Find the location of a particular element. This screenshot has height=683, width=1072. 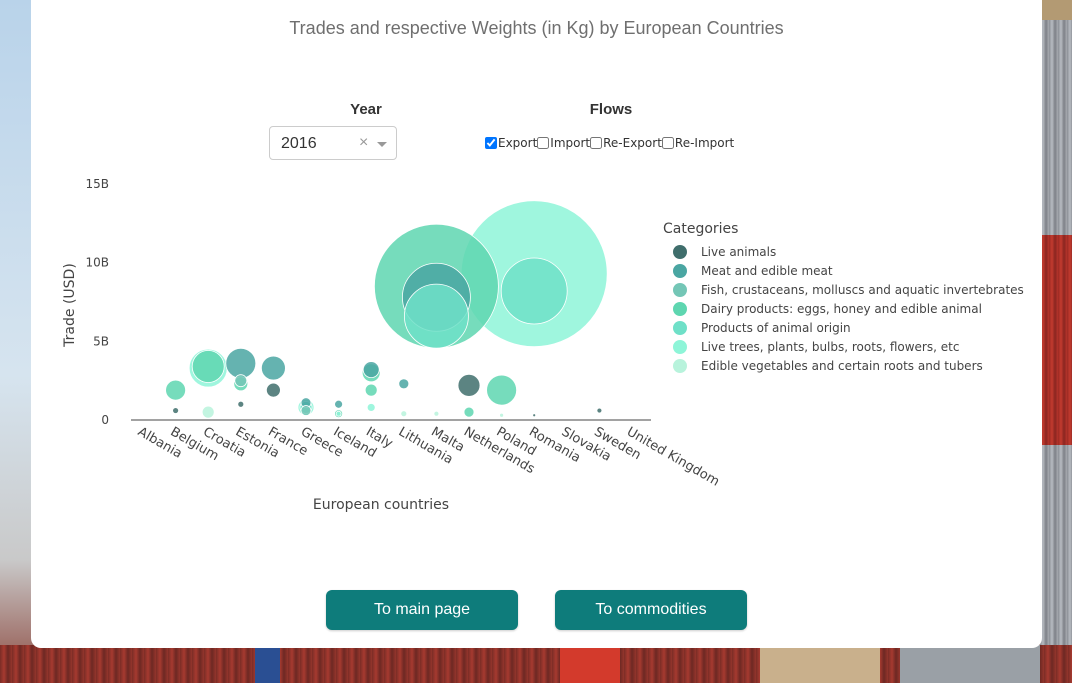

legend-item-label: Products of animal origin is located at coordinates (776, 328).